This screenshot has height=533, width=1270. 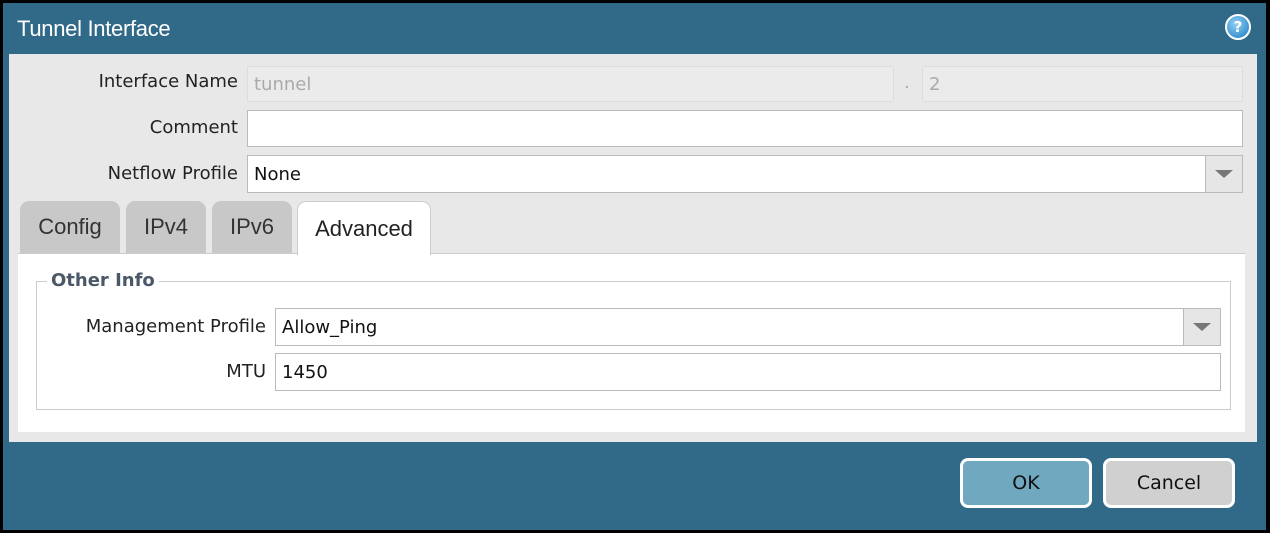 What do you see at coordinates (246, 371) in the screenshot?
I see `mtu-label: MTU` at bounding box center [246, 371].